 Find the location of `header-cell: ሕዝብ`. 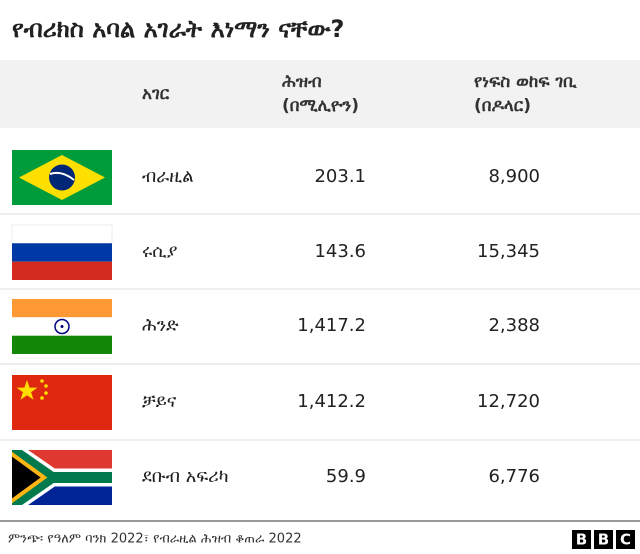

header-cell: ሕዝብ is located at coordinates (302, 82).